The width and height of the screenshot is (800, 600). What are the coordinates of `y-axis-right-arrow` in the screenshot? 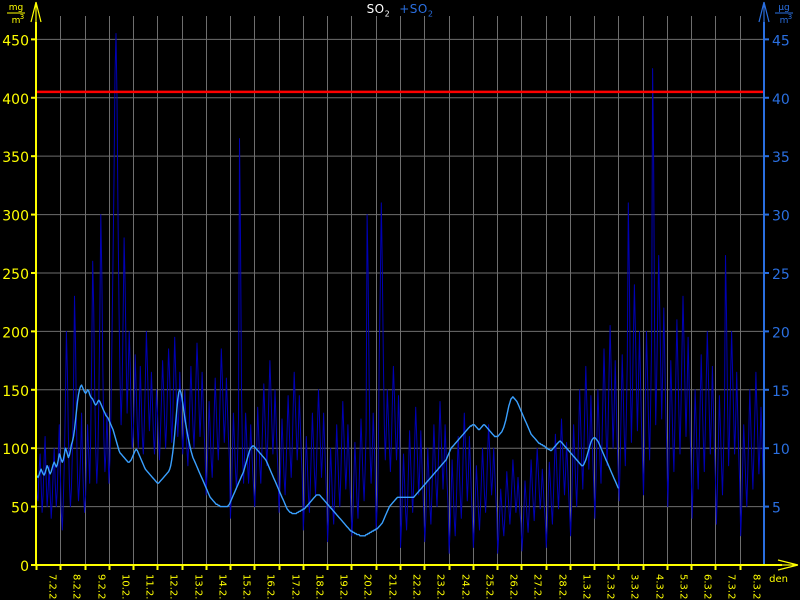 It's located at (764, 12).